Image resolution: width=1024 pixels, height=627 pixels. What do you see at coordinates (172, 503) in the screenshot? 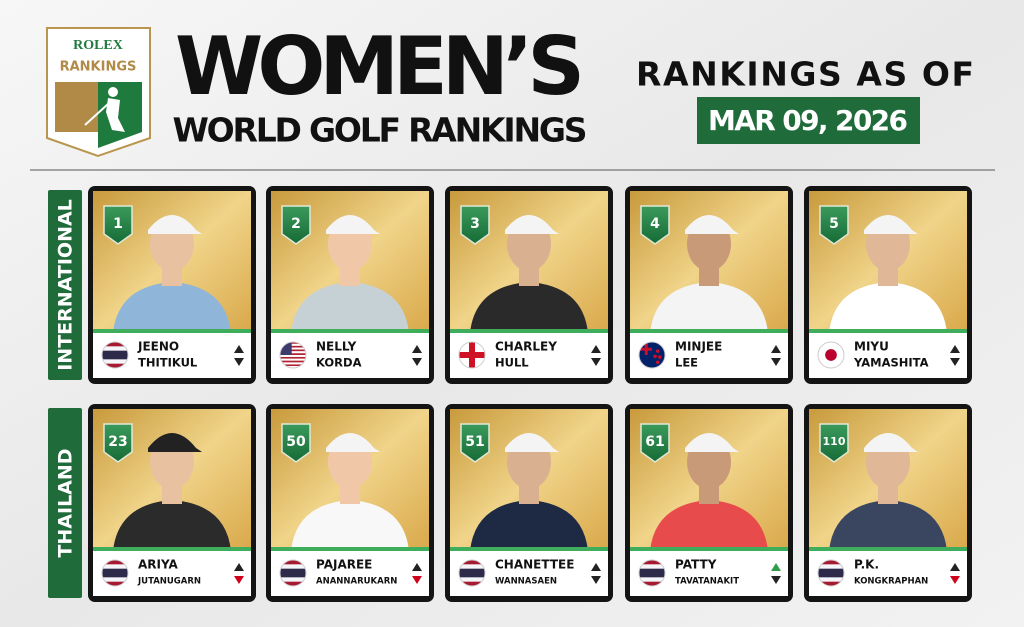
I see `player-card: 23 ARIYA JUTANUGARN` at bounding box center [172, 503].